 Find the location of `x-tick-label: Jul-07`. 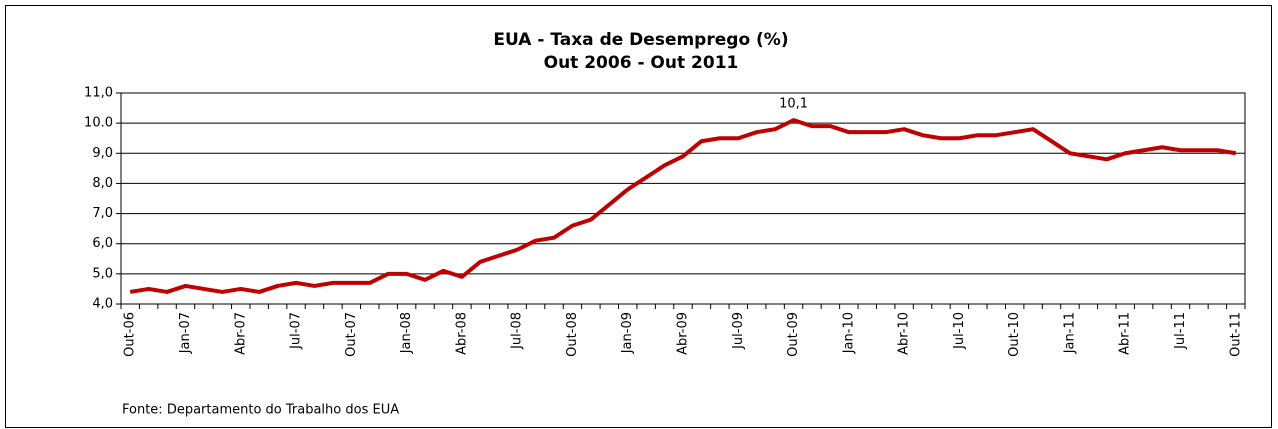

x-tick-label: Jul-07 is located at coordinates (296, 331).